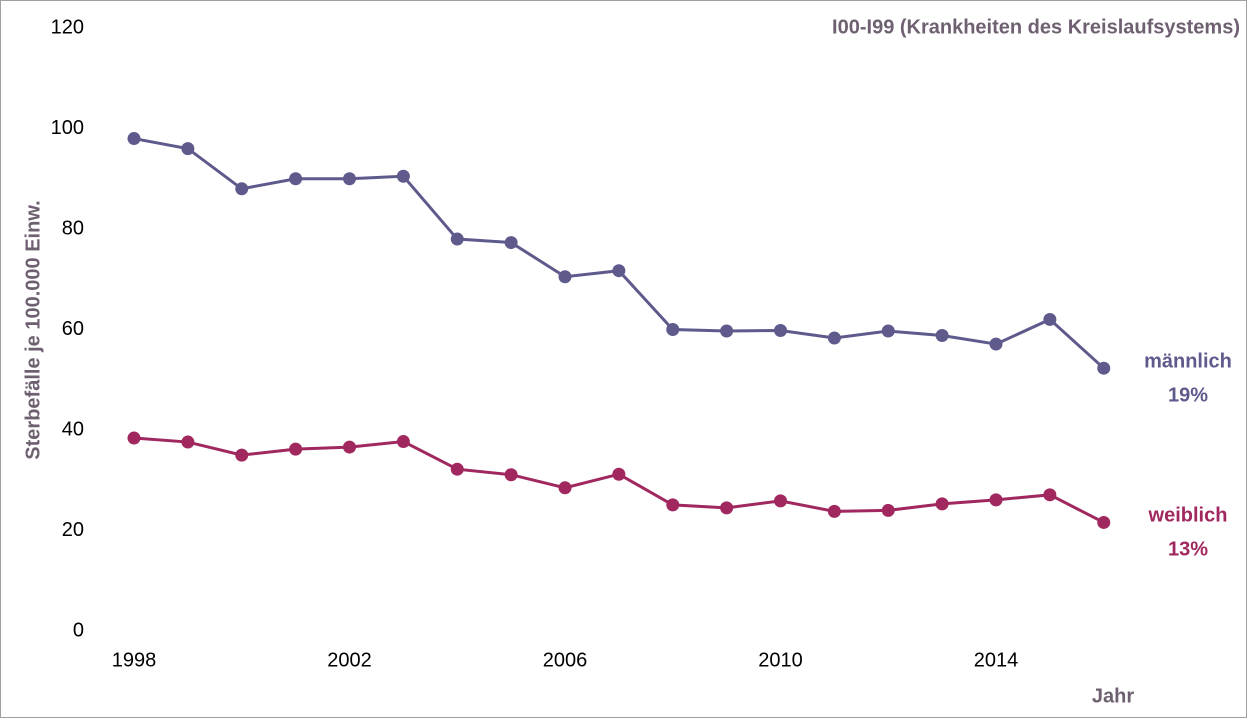  I want to click on x-tick-label: 2002, so click(349, 660).